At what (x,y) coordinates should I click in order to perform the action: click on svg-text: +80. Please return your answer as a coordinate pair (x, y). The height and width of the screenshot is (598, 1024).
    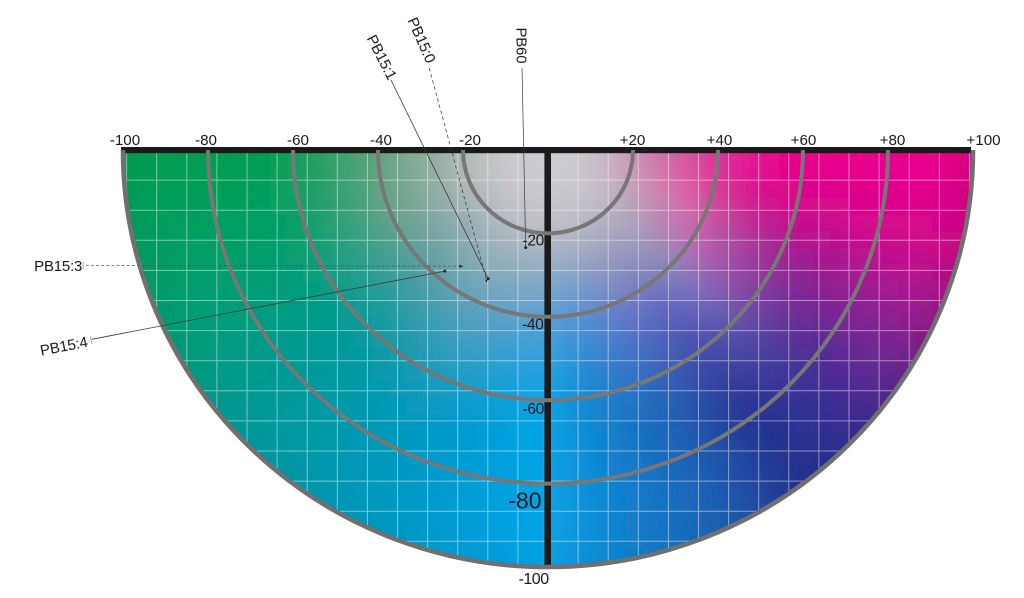
    Looking at the image, I should click on (893, 140).